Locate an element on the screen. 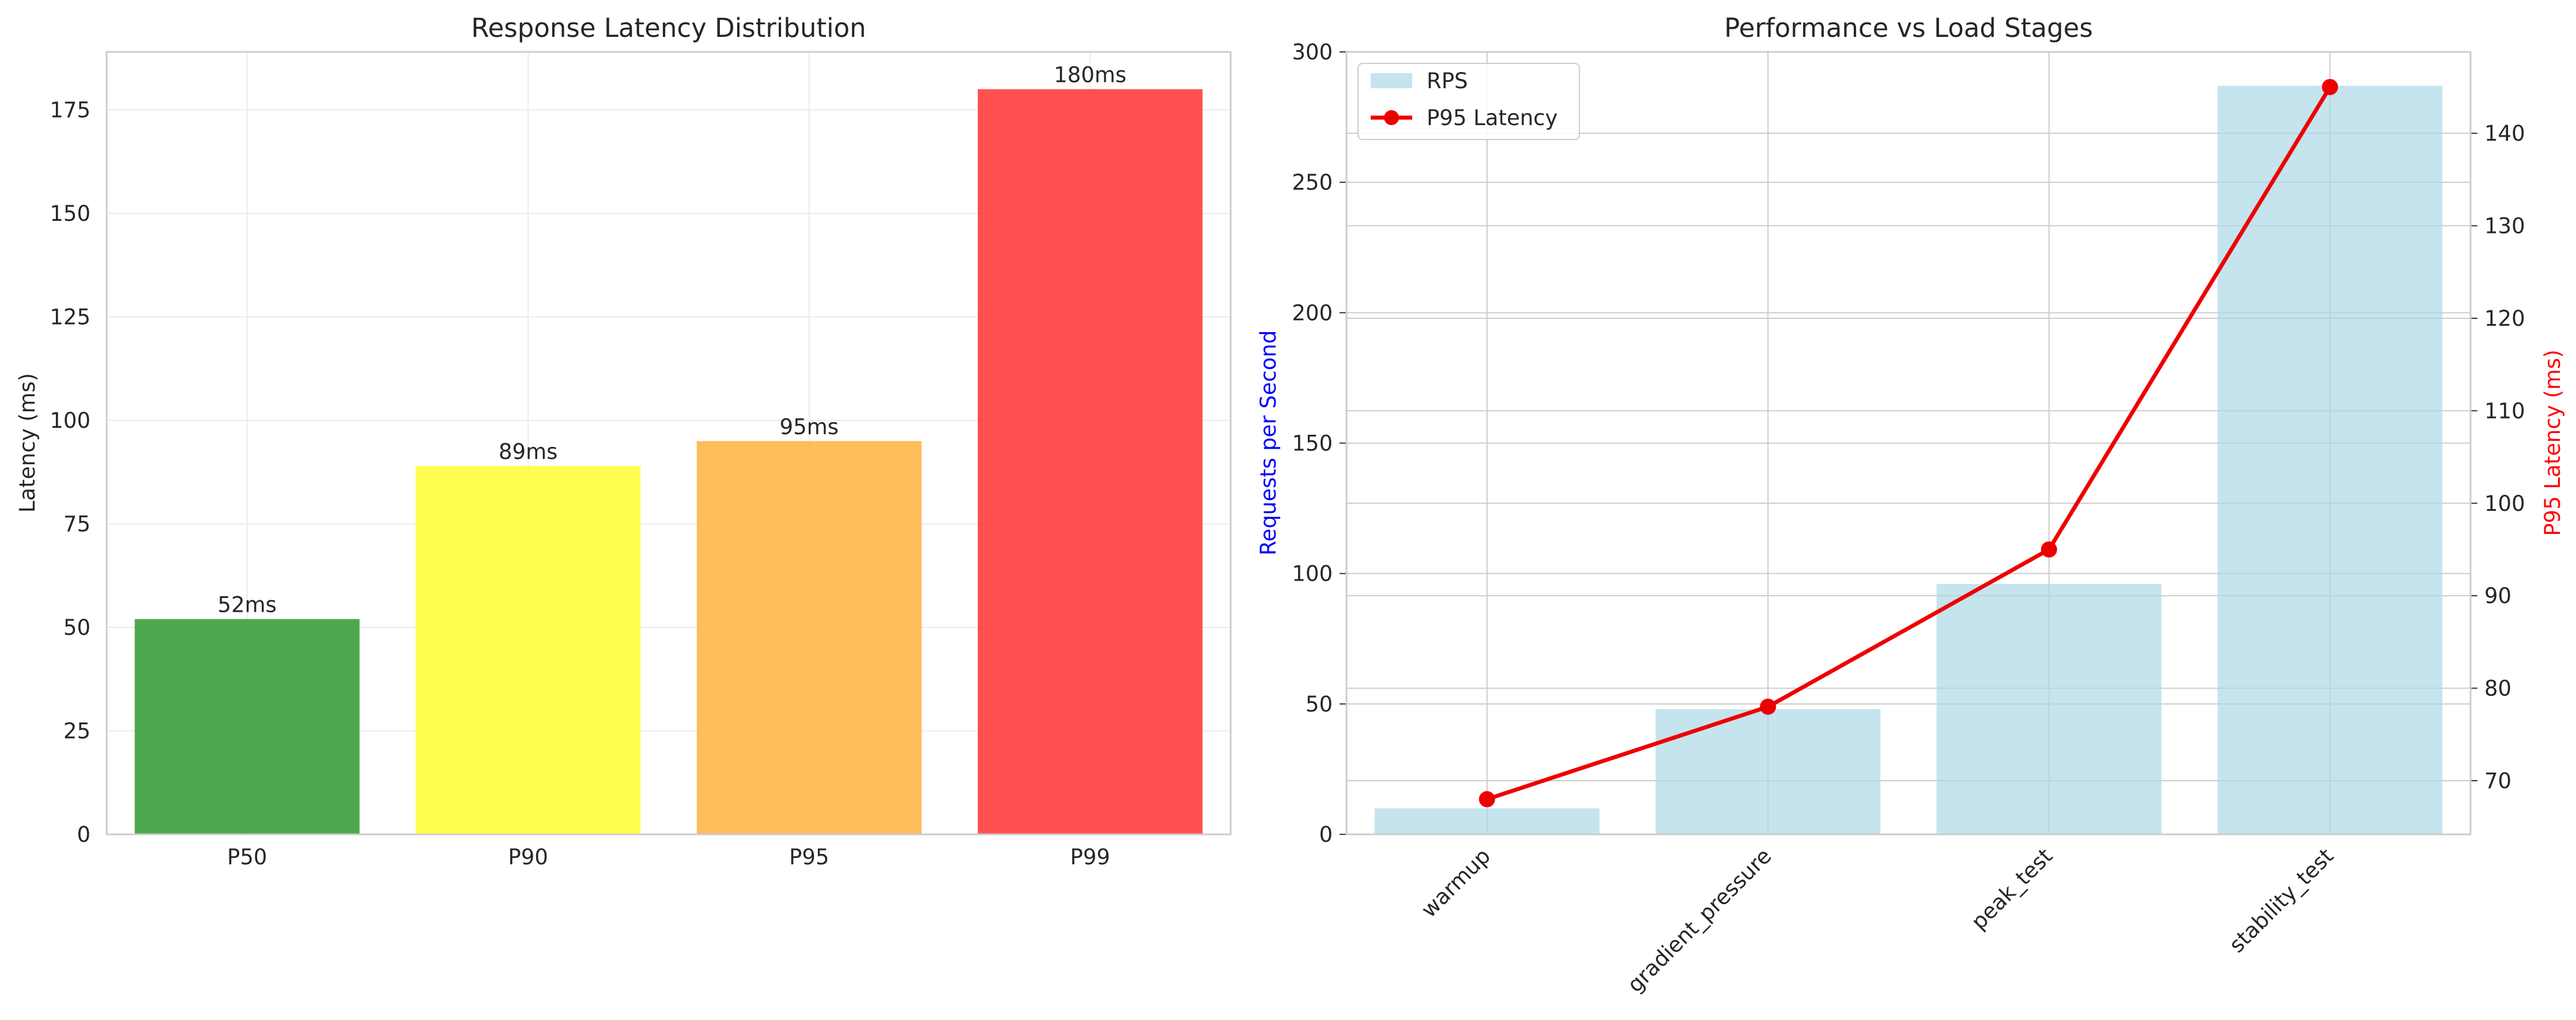 Image resolution: width=2576 pixels, height=1020 pixels. y-tick-label: 50 is located at coordinates (76, 627).